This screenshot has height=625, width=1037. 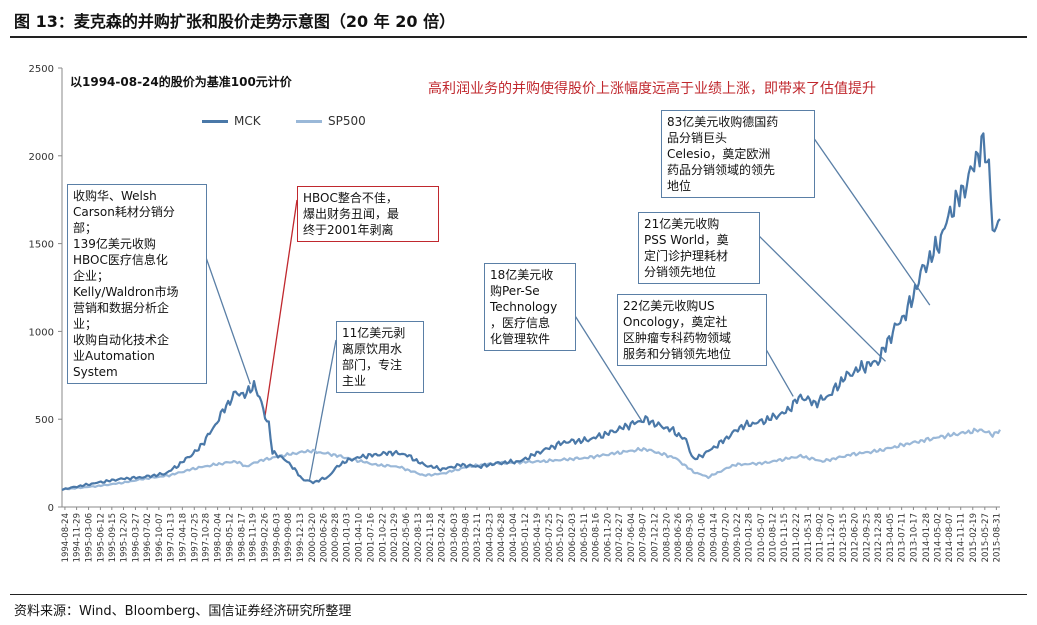 I want to click on annotation-line: 139亿美元收购, so click(x=114, y=244).